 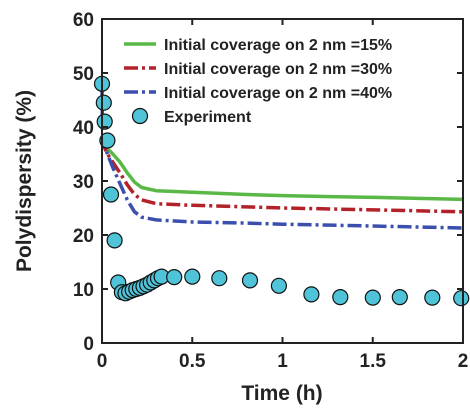 What do you see at coordinates (208, 117) in the screenshot?
I see `legend-label: Experiment` at bounding box center [208, 117].